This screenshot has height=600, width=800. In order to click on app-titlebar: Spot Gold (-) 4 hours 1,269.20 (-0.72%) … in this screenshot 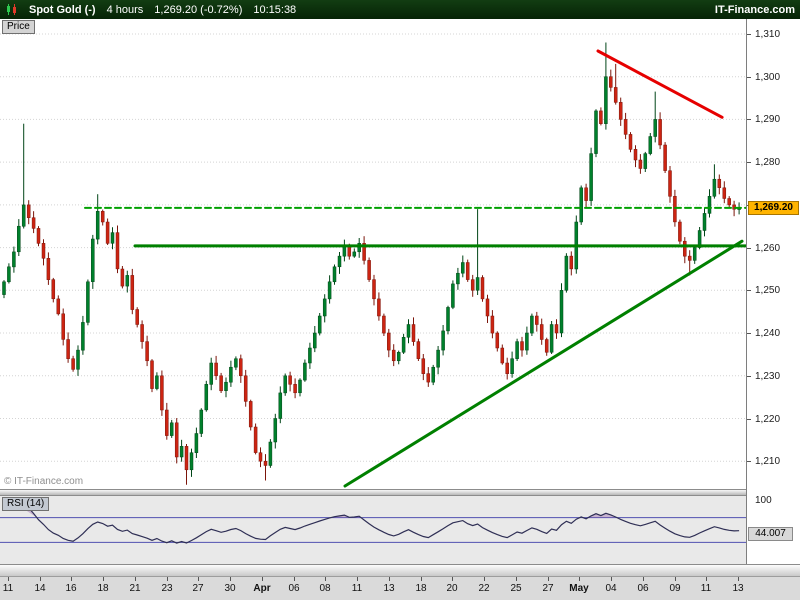, I will do `click(400, 9)`.